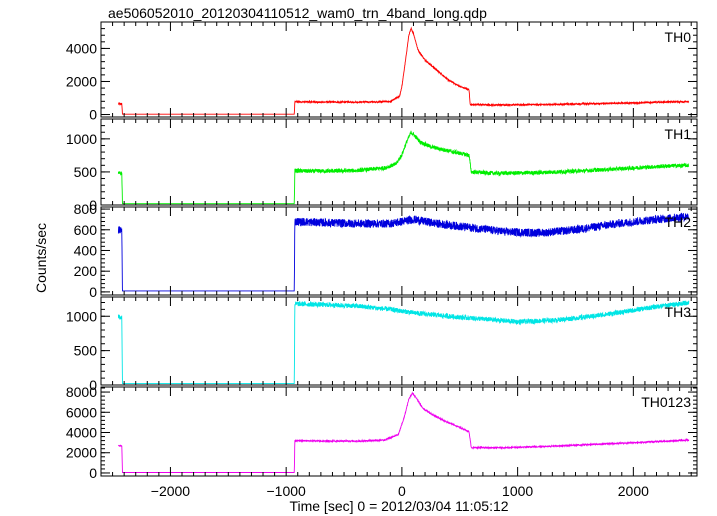 The height and width of the screenshot is (516, 717). I want to click on x-axis: −2000 −1000 0 1000 2000, so click(400, 491).